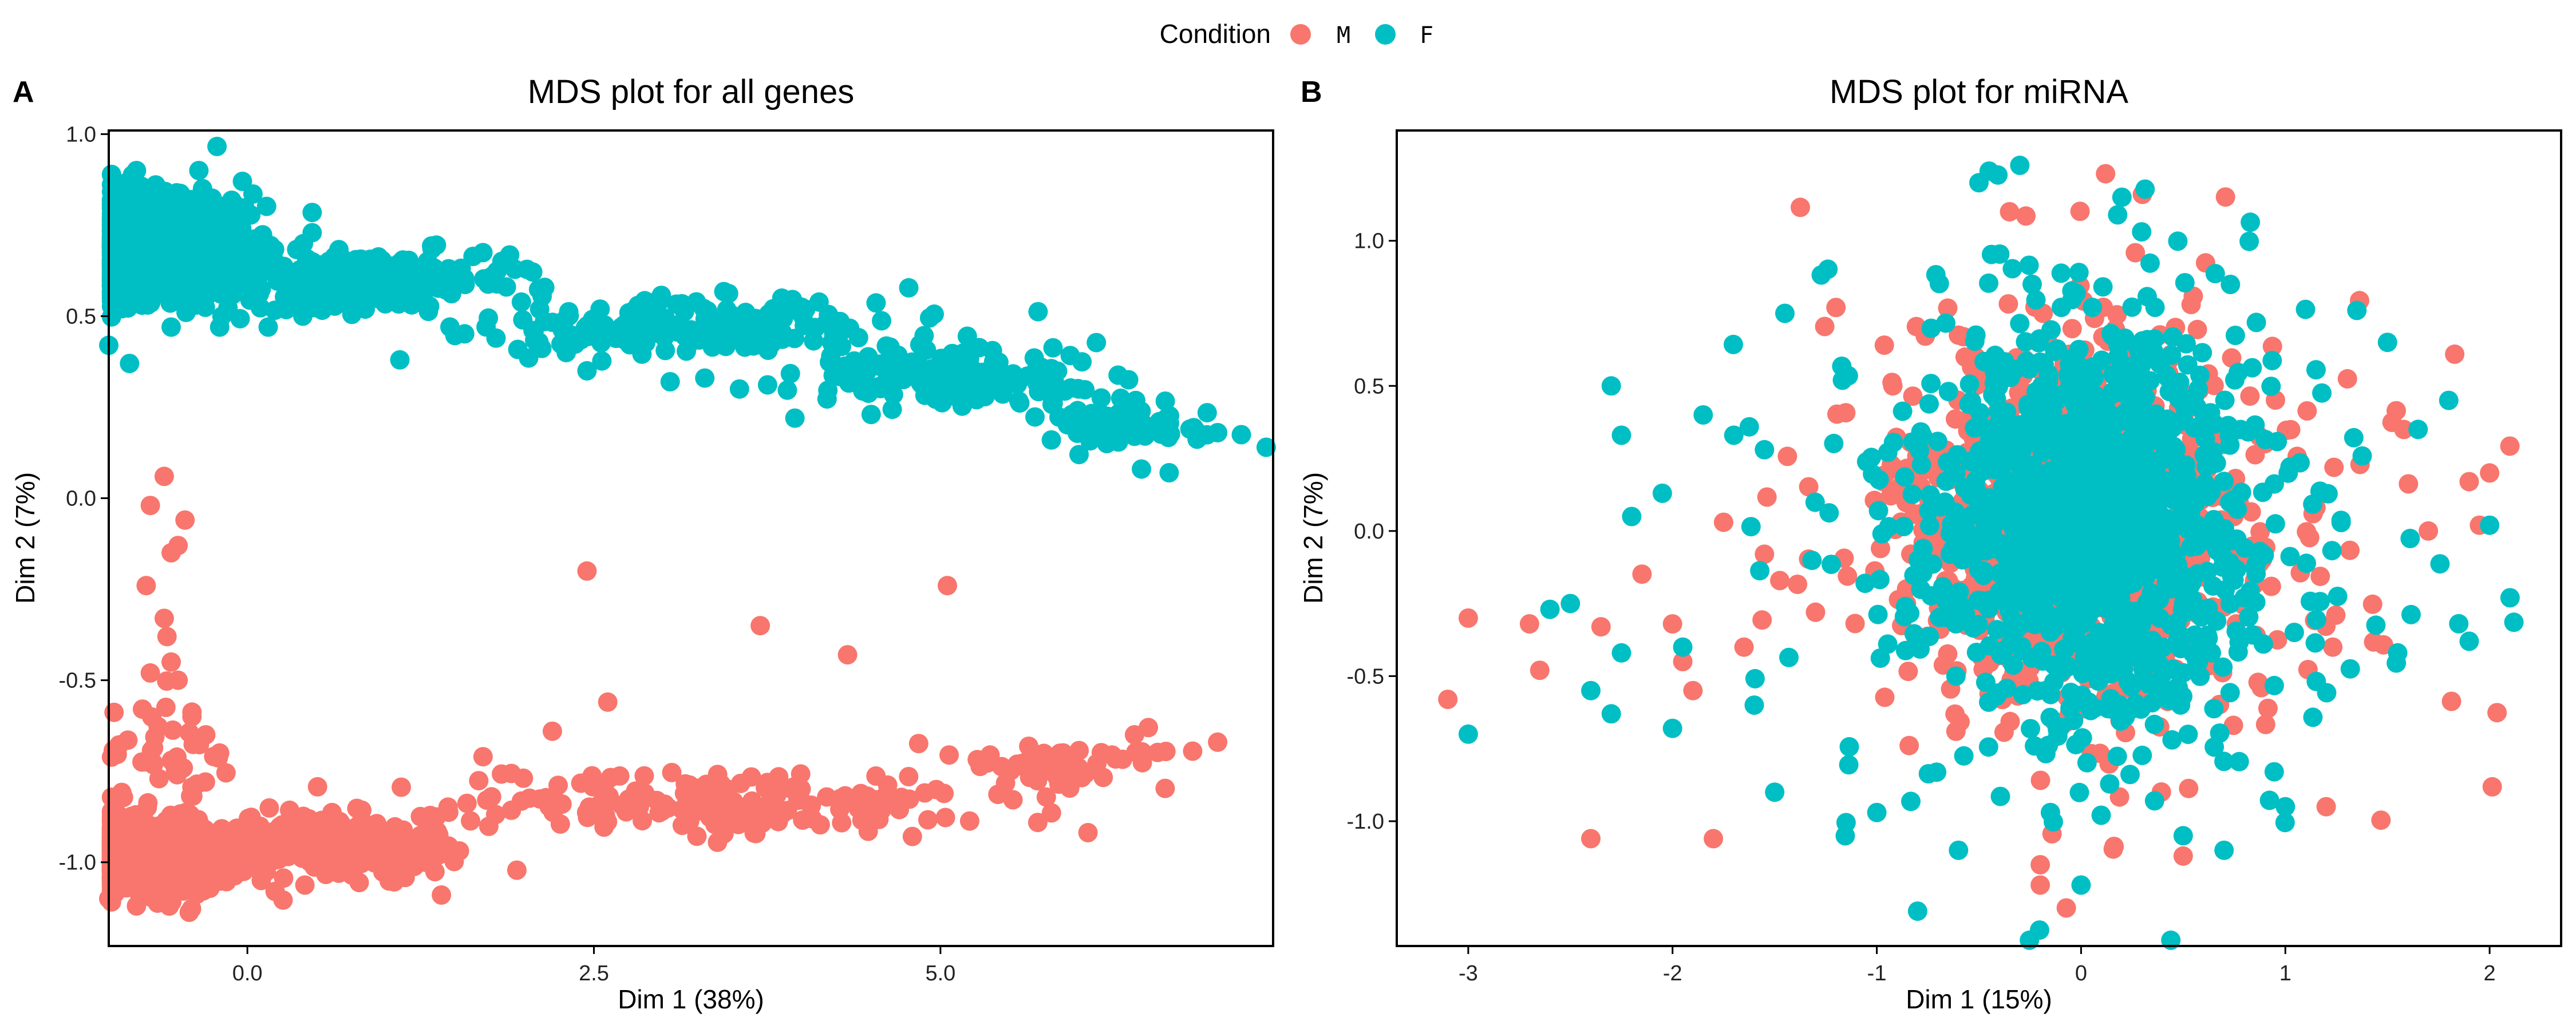 The width and height of the screenshot is (2576, 1033). I want to click on panel-a-title: MDS plot for all genes, so click(691, 92).